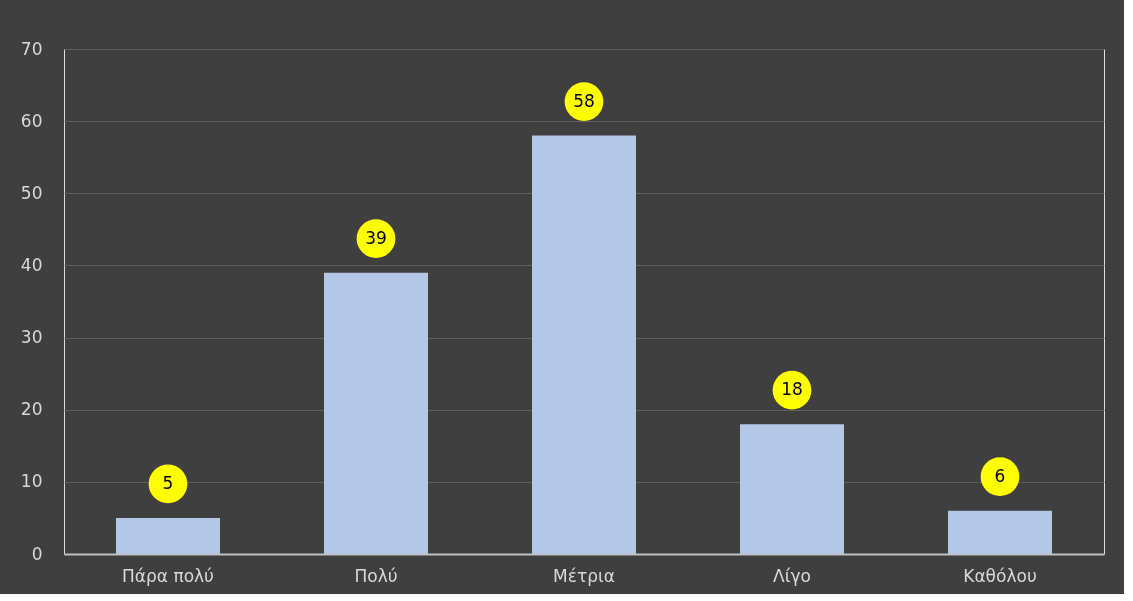 This screenshot has width=1133, height=601. Describe the element at coordinates (31, 48) in the screenshot. I see `y-tick-label: 70` at that location.